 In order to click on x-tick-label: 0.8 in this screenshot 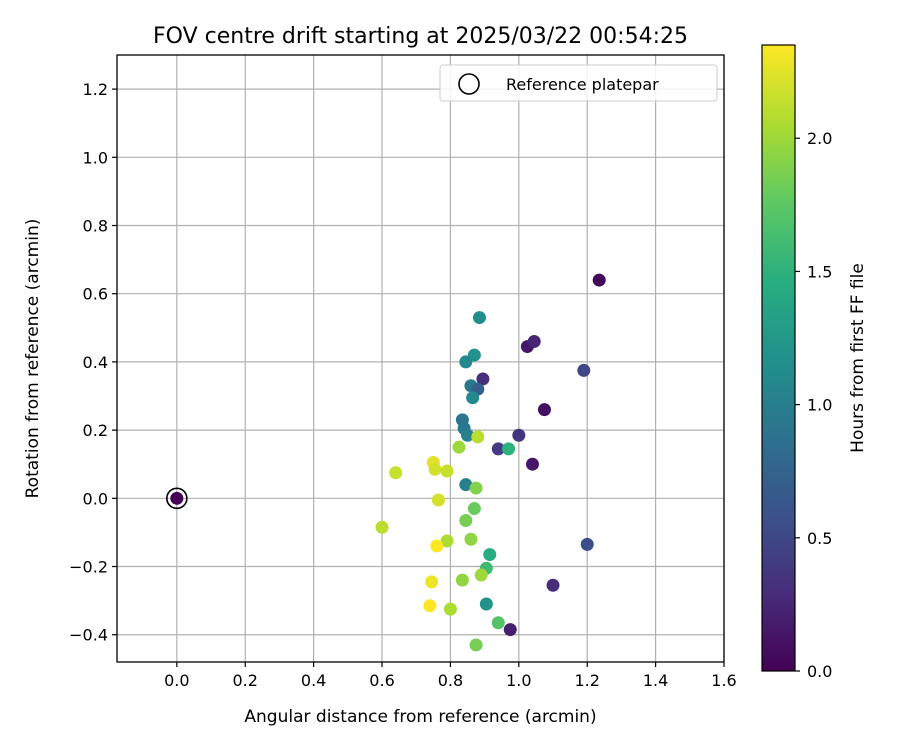, I will do `click(450, 680)`.